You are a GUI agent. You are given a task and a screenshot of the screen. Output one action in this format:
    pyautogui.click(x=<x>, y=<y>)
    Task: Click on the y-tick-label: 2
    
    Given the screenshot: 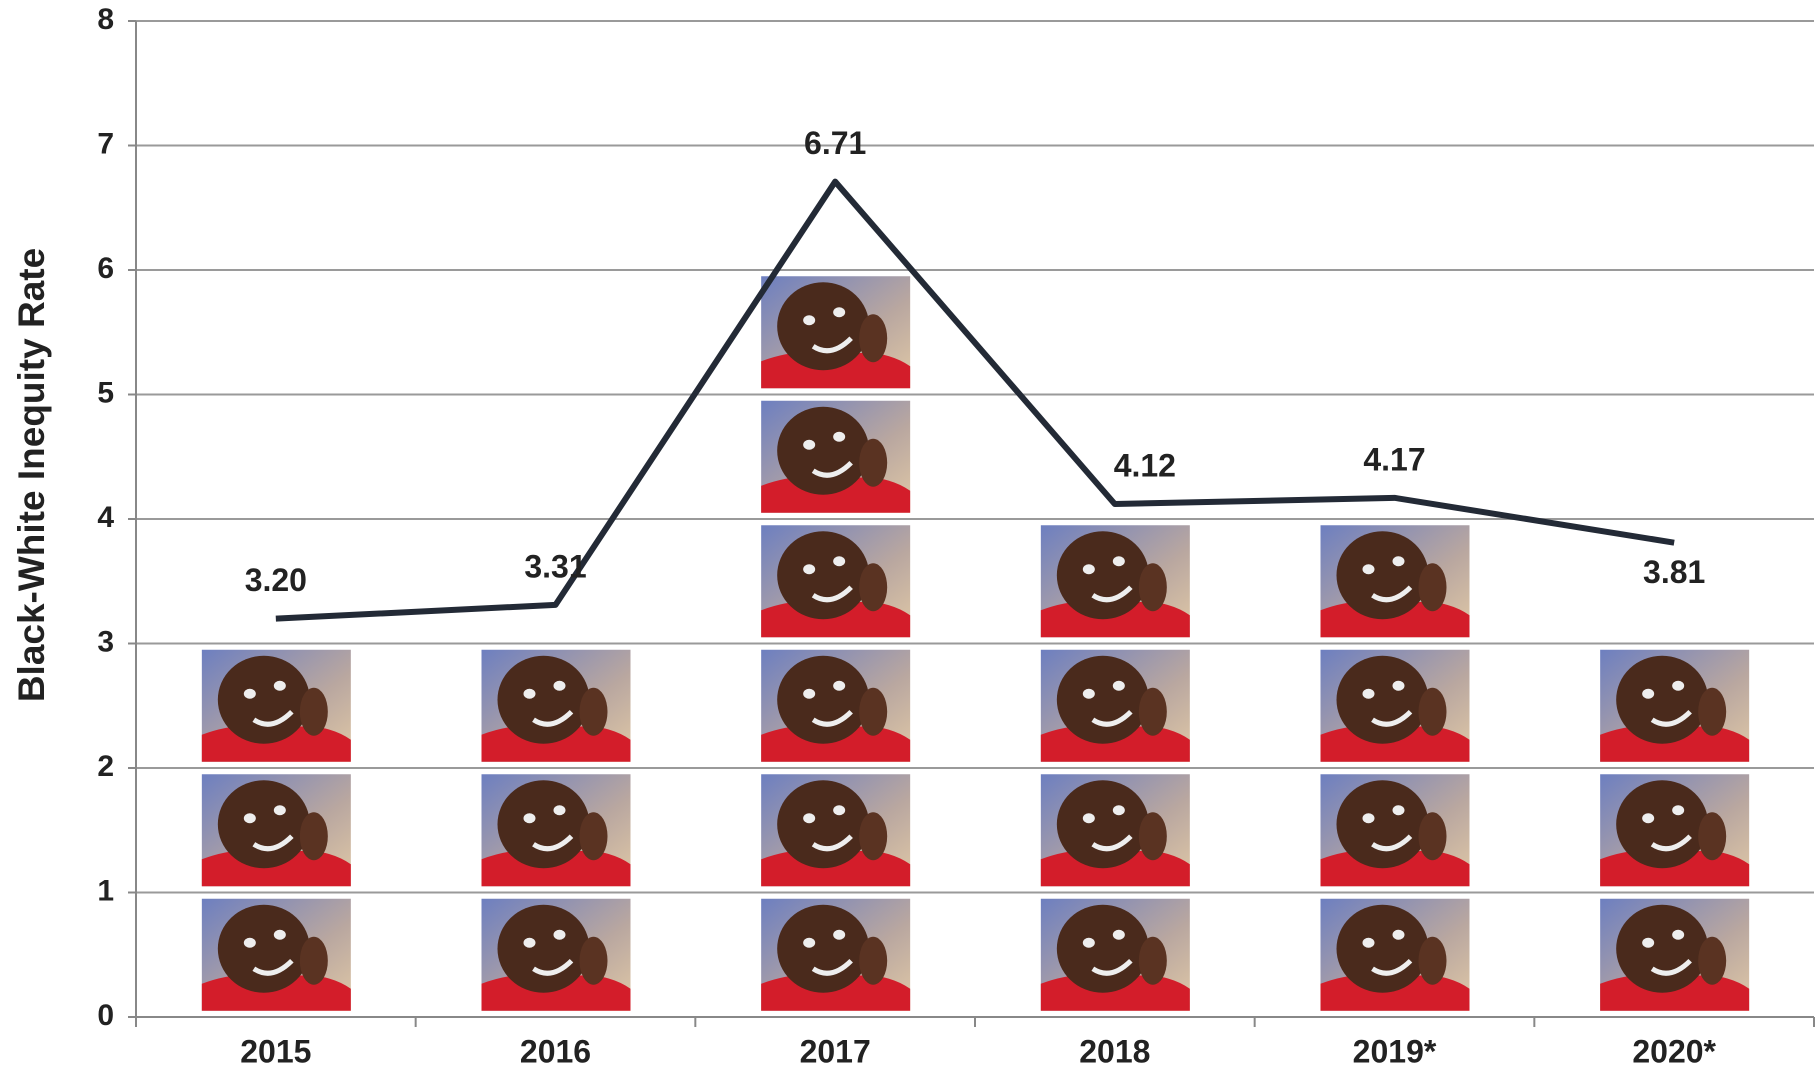 What is the action you would take?
    pyautogui.click(x=105, y=766)
    